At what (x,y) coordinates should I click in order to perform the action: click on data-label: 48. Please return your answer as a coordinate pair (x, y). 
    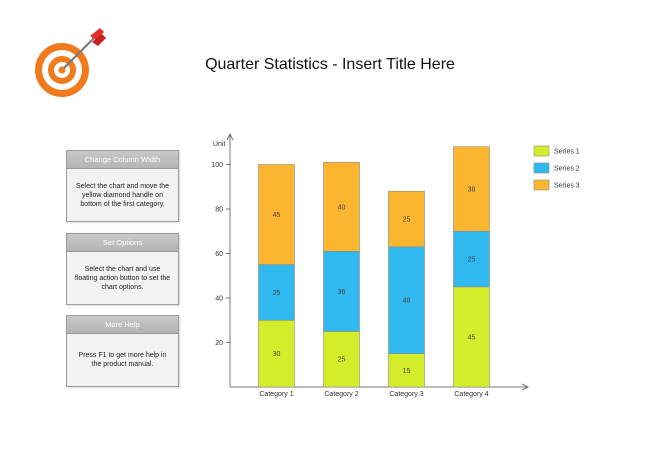
    Looking at the image, I should click on (407, 301).